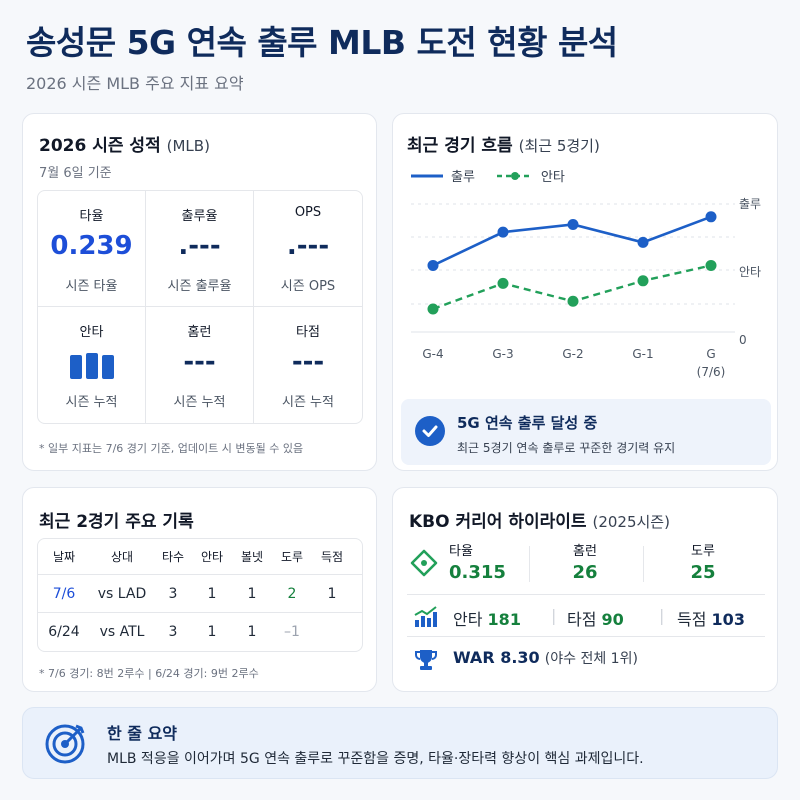  What do you see at coordinates (743, 340) in the screenshot?
I see `y-tick-label: 0` at bounding box center [743, 340].